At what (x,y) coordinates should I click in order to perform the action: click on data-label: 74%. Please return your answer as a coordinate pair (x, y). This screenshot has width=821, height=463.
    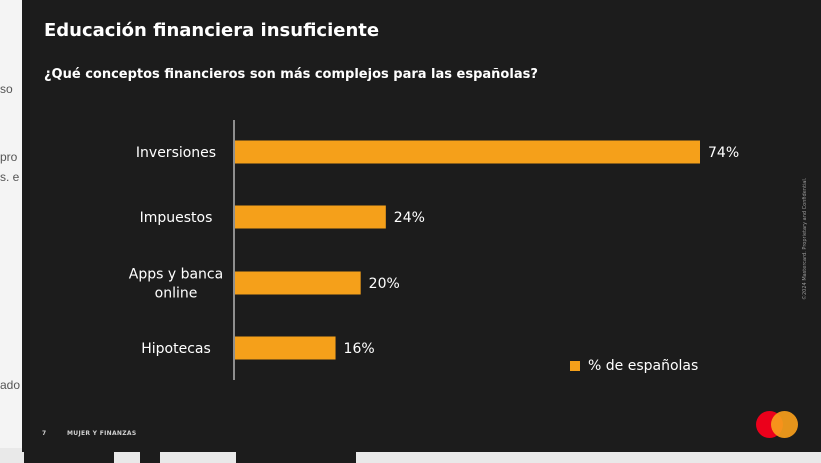
    Looking at the image, I should click on (723, 153).